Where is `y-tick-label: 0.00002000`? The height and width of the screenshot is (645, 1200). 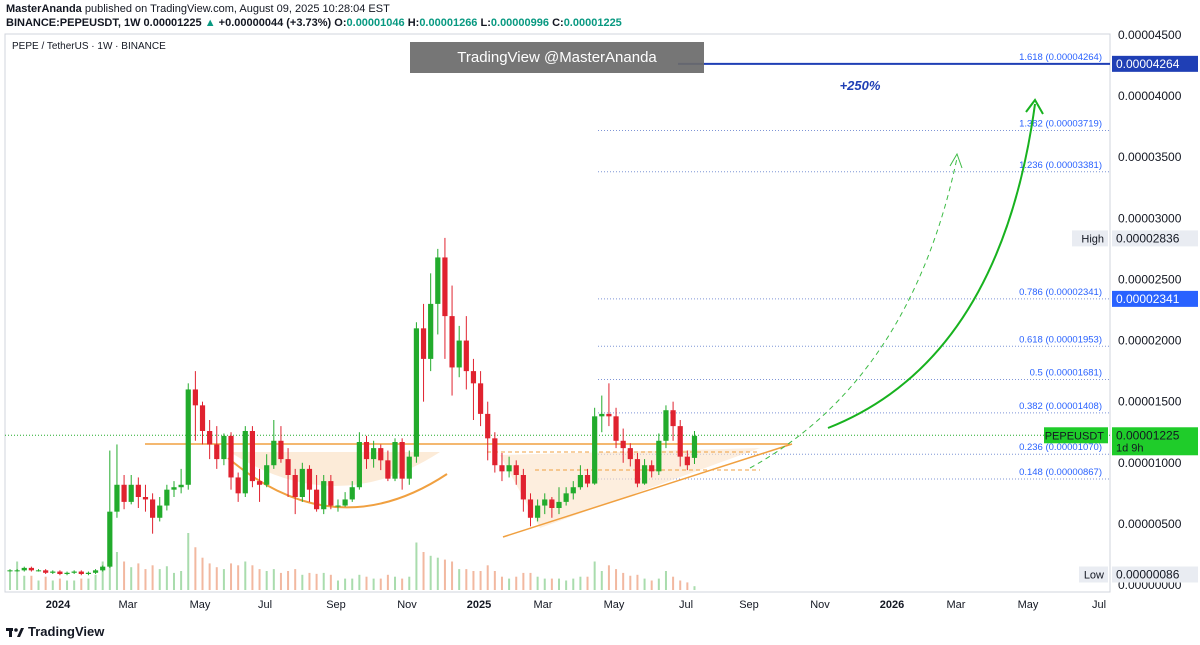
y-tick-label: 0.00002000 is located at coordinates (1150, 341).